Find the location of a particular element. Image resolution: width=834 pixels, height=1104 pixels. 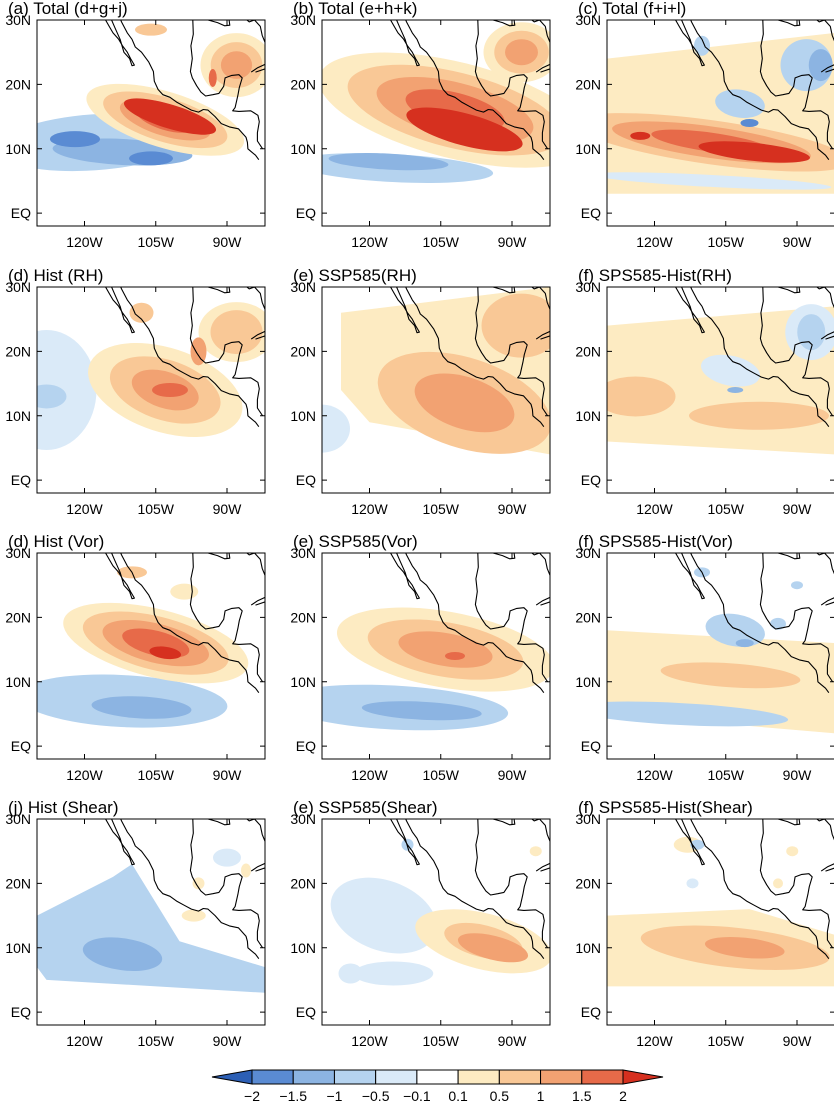

map-panel-c: (c) Total (f+i+l)30N 20N 10N EQ 120W 105W 90W is located at coordinates (704, 125).